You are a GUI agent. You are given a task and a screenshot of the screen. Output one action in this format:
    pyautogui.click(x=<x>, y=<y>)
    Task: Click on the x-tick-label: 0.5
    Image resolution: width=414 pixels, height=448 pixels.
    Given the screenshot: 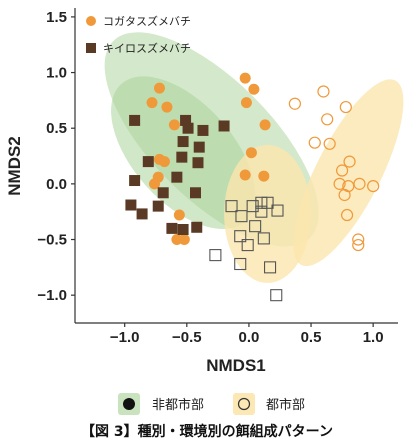 What is the action you would take?
    pyautogui.click(x=311, y=337)
    